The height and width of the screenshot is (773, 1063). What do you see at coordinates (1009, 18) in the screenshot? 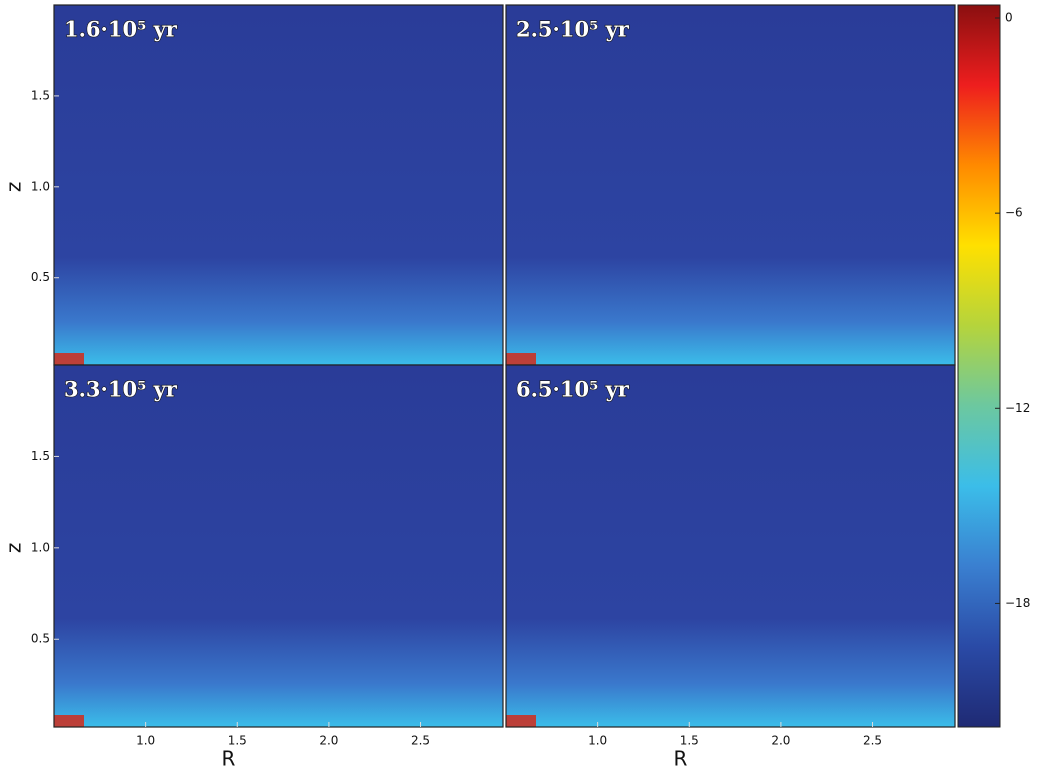
I see `colorbar-tick-label: 0` at bounding box center [1009, 18].